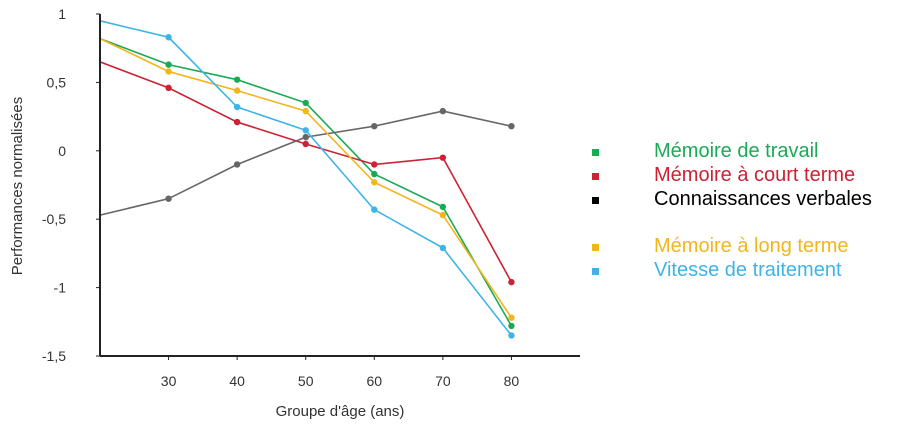  I want to click on x-axis-label: Groupe d'âge (ans), so click(340, 411).